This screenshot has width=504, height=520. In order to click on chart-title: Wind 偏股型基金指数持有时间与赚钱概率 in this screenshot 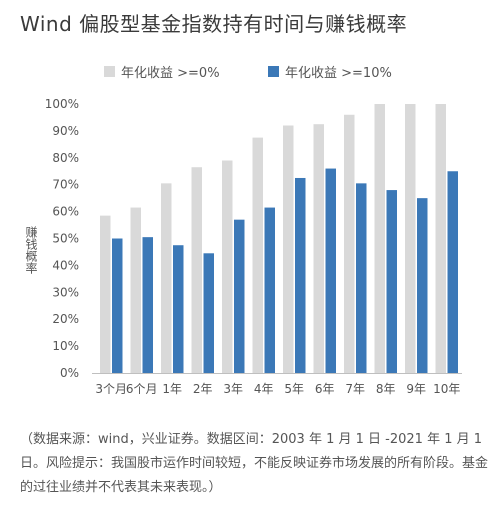, I will do `click(214, 24)`.